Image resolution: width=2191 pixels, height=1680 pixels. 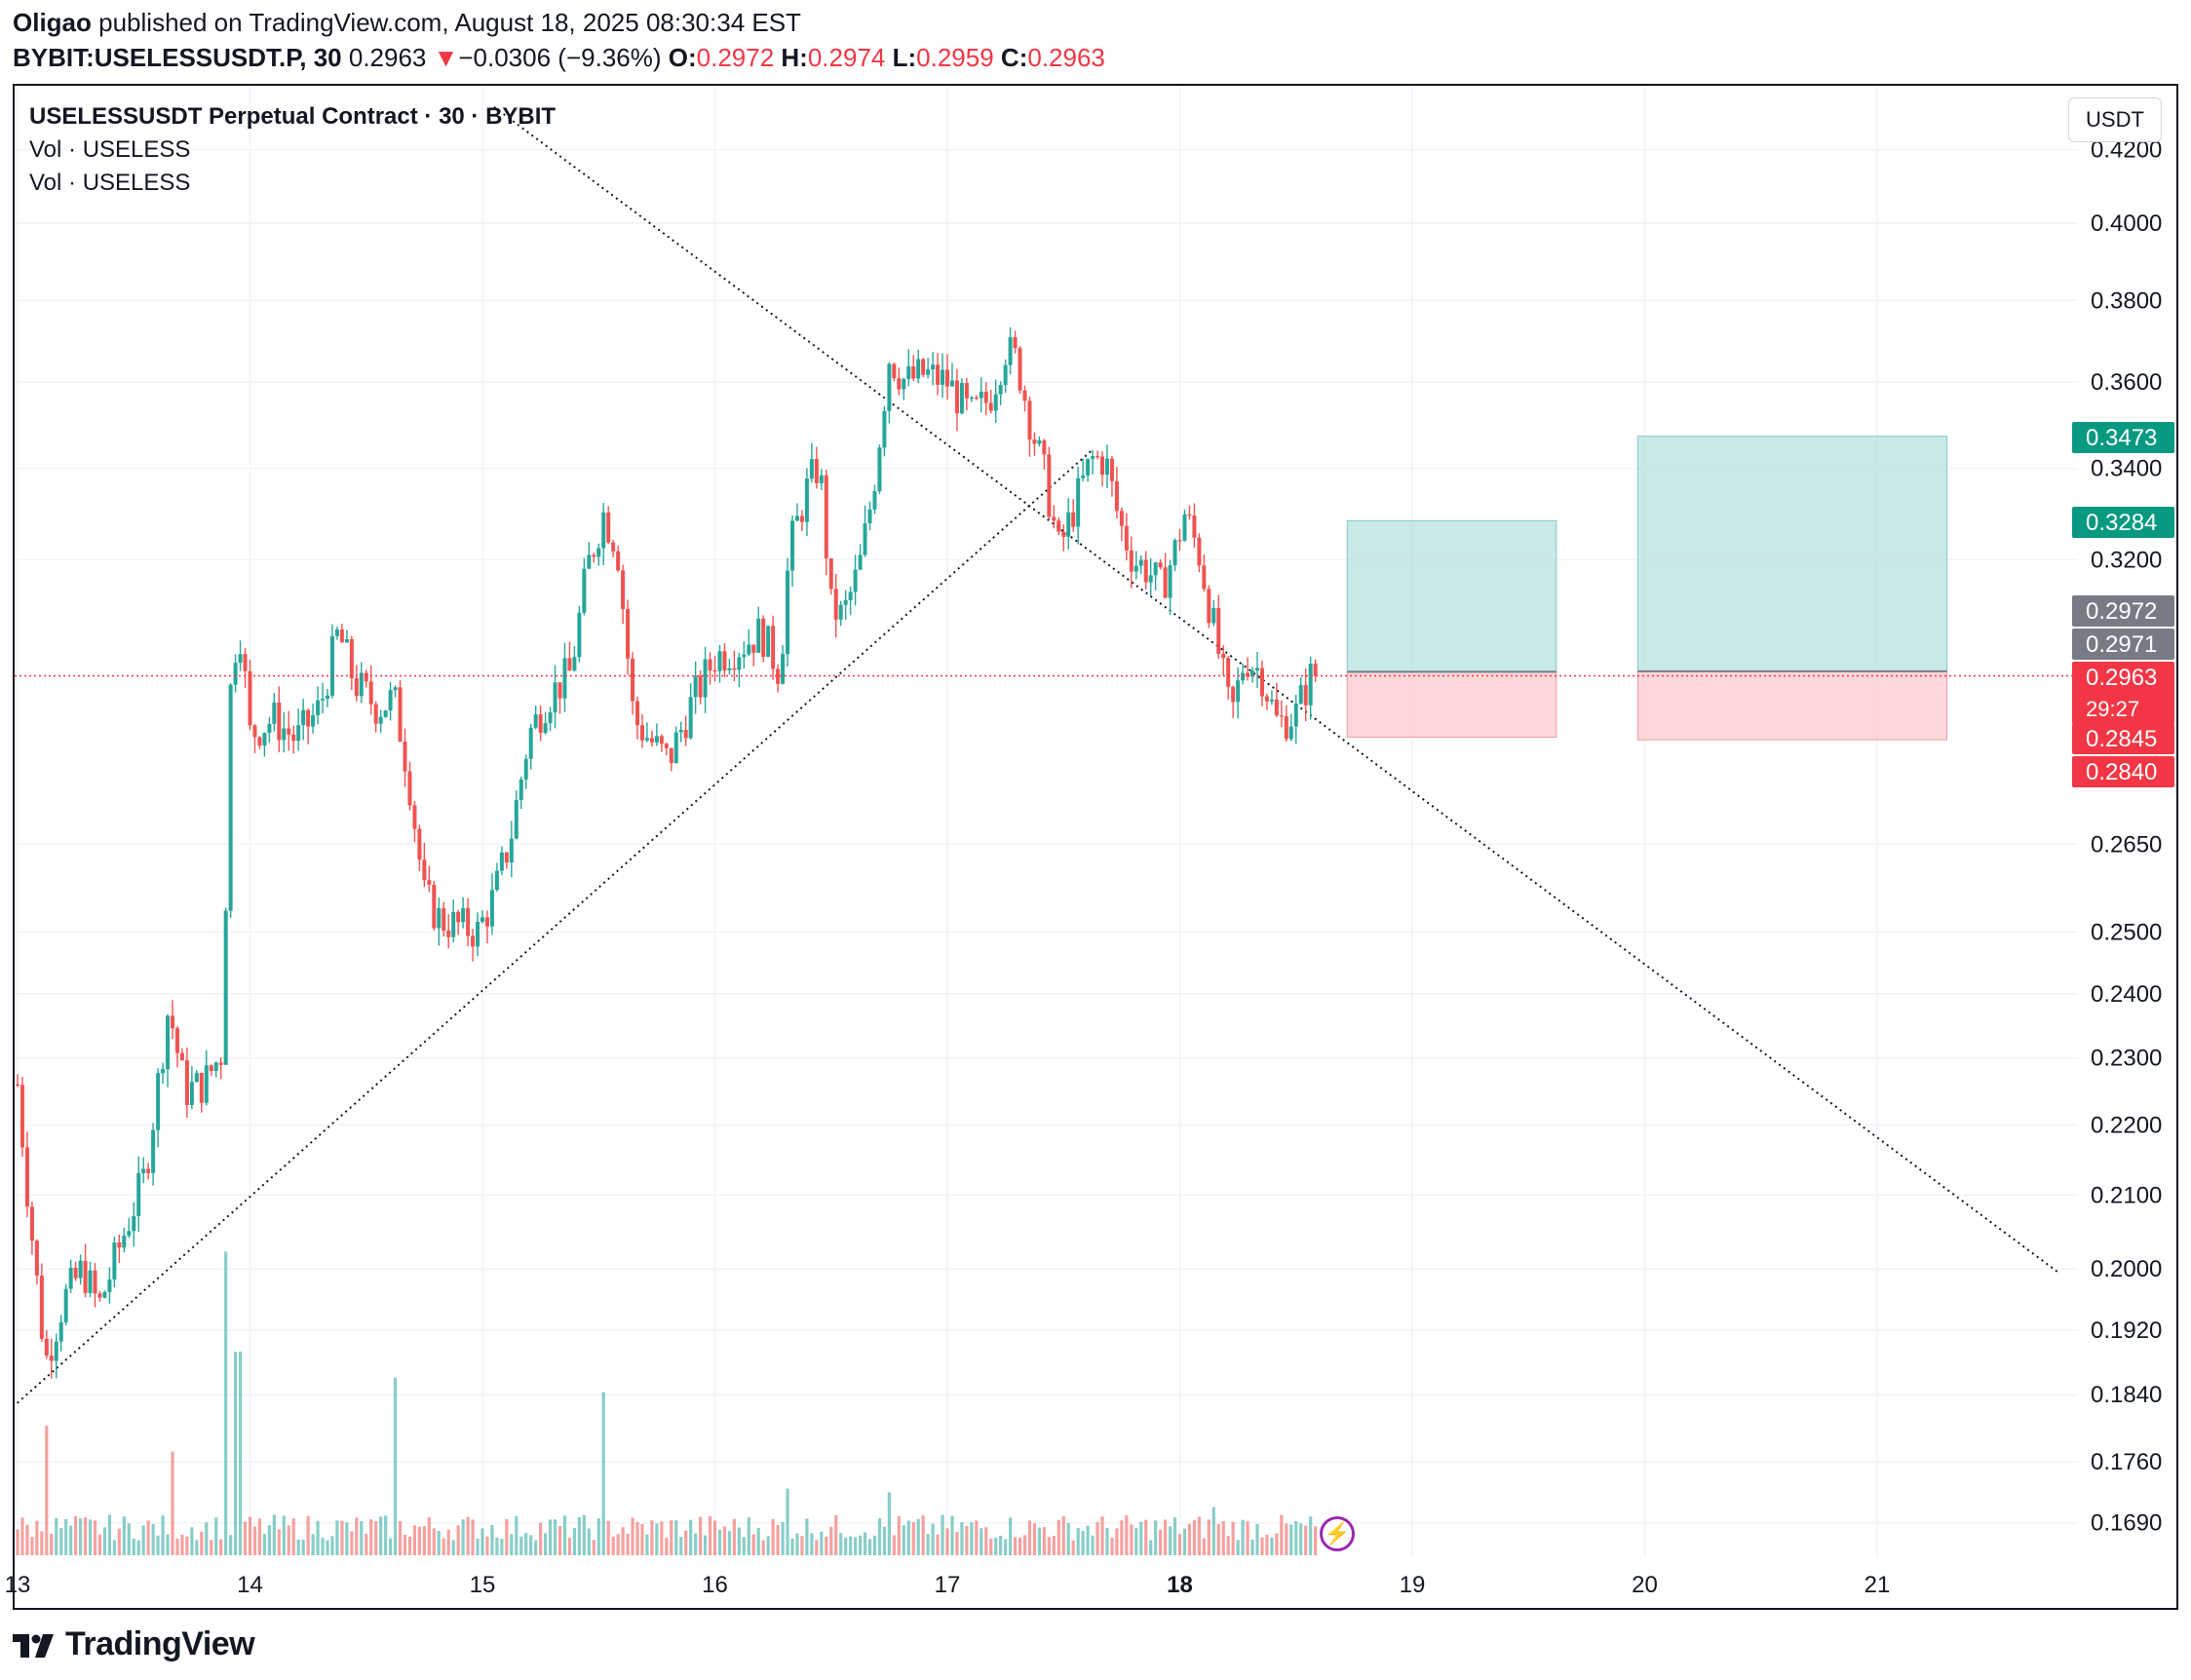 What do you see at coordinates (1337, 1533) in the screenshot?
I see `lightning-icon: ⚡` at bounding box center [1337, 1533].